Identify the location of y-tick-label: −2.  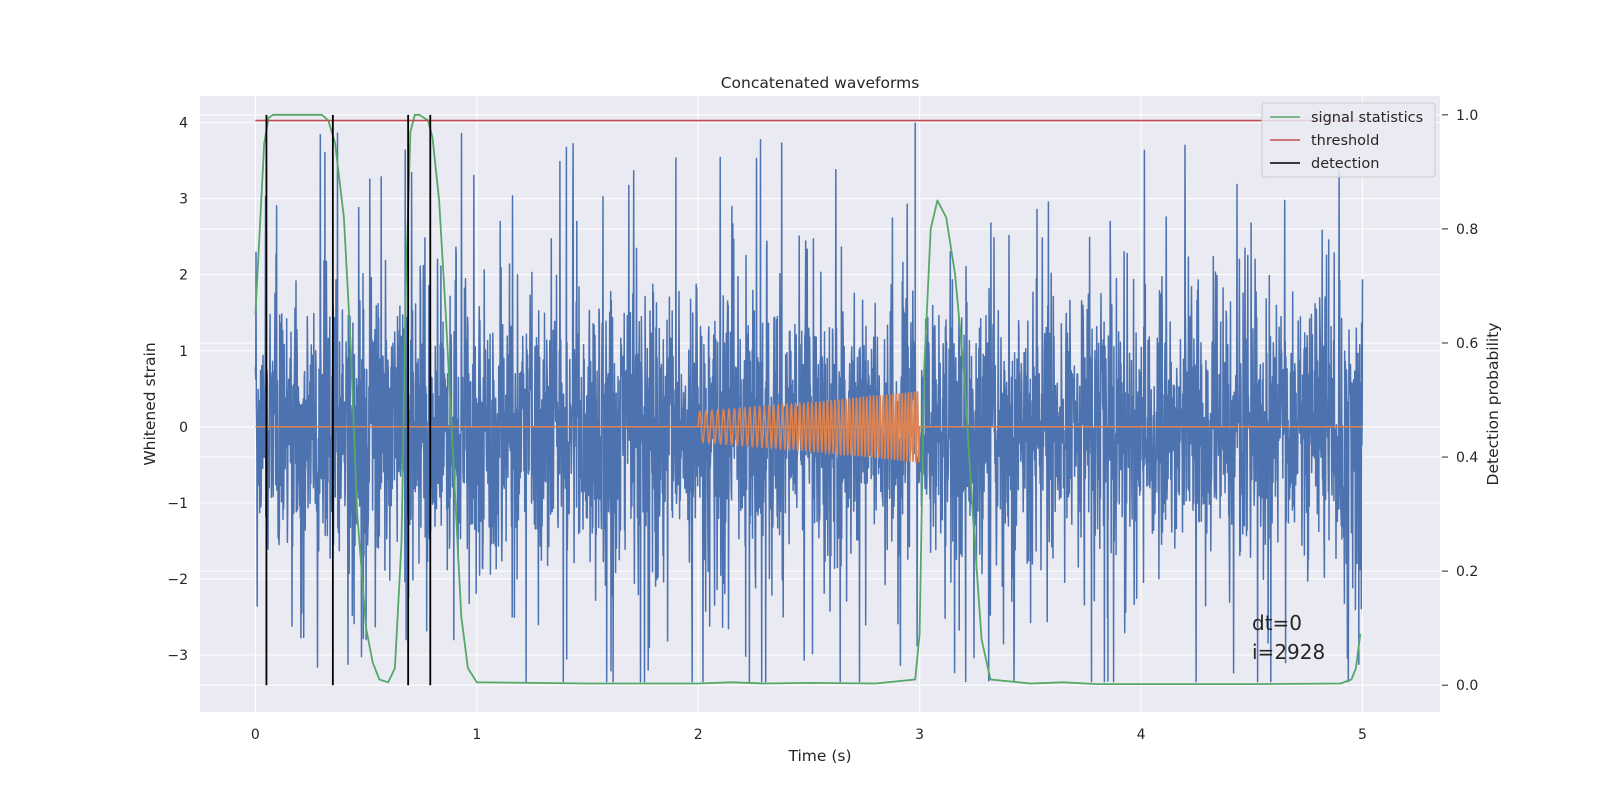
(177, 580).